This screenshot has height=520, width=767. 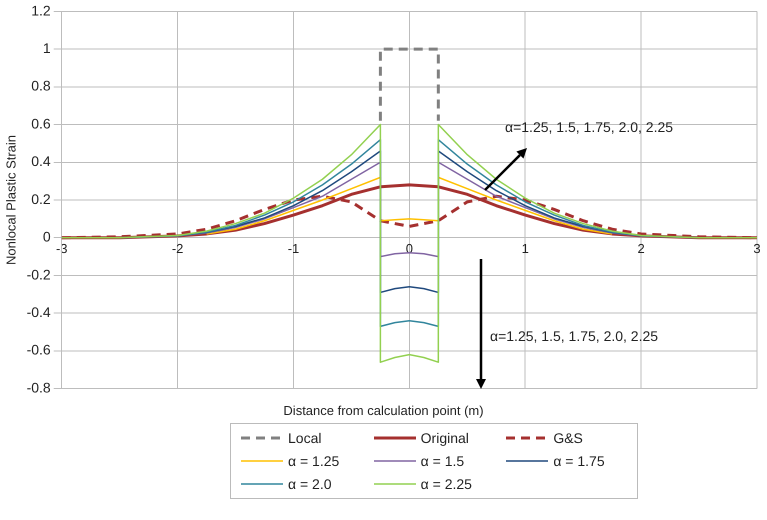 I want to click on legend-label: α = 2.0, so click(x=310, y=484).